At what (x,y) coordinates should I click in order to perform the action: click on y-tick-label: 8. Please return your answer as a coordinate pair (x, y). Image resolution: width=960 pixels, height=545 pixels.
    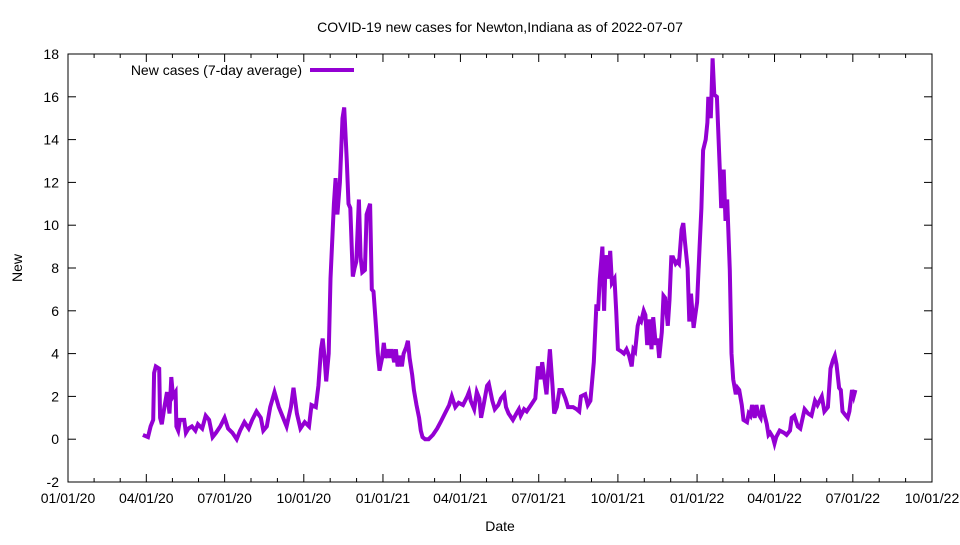
    Looking at the image, I should click on (55, 268).